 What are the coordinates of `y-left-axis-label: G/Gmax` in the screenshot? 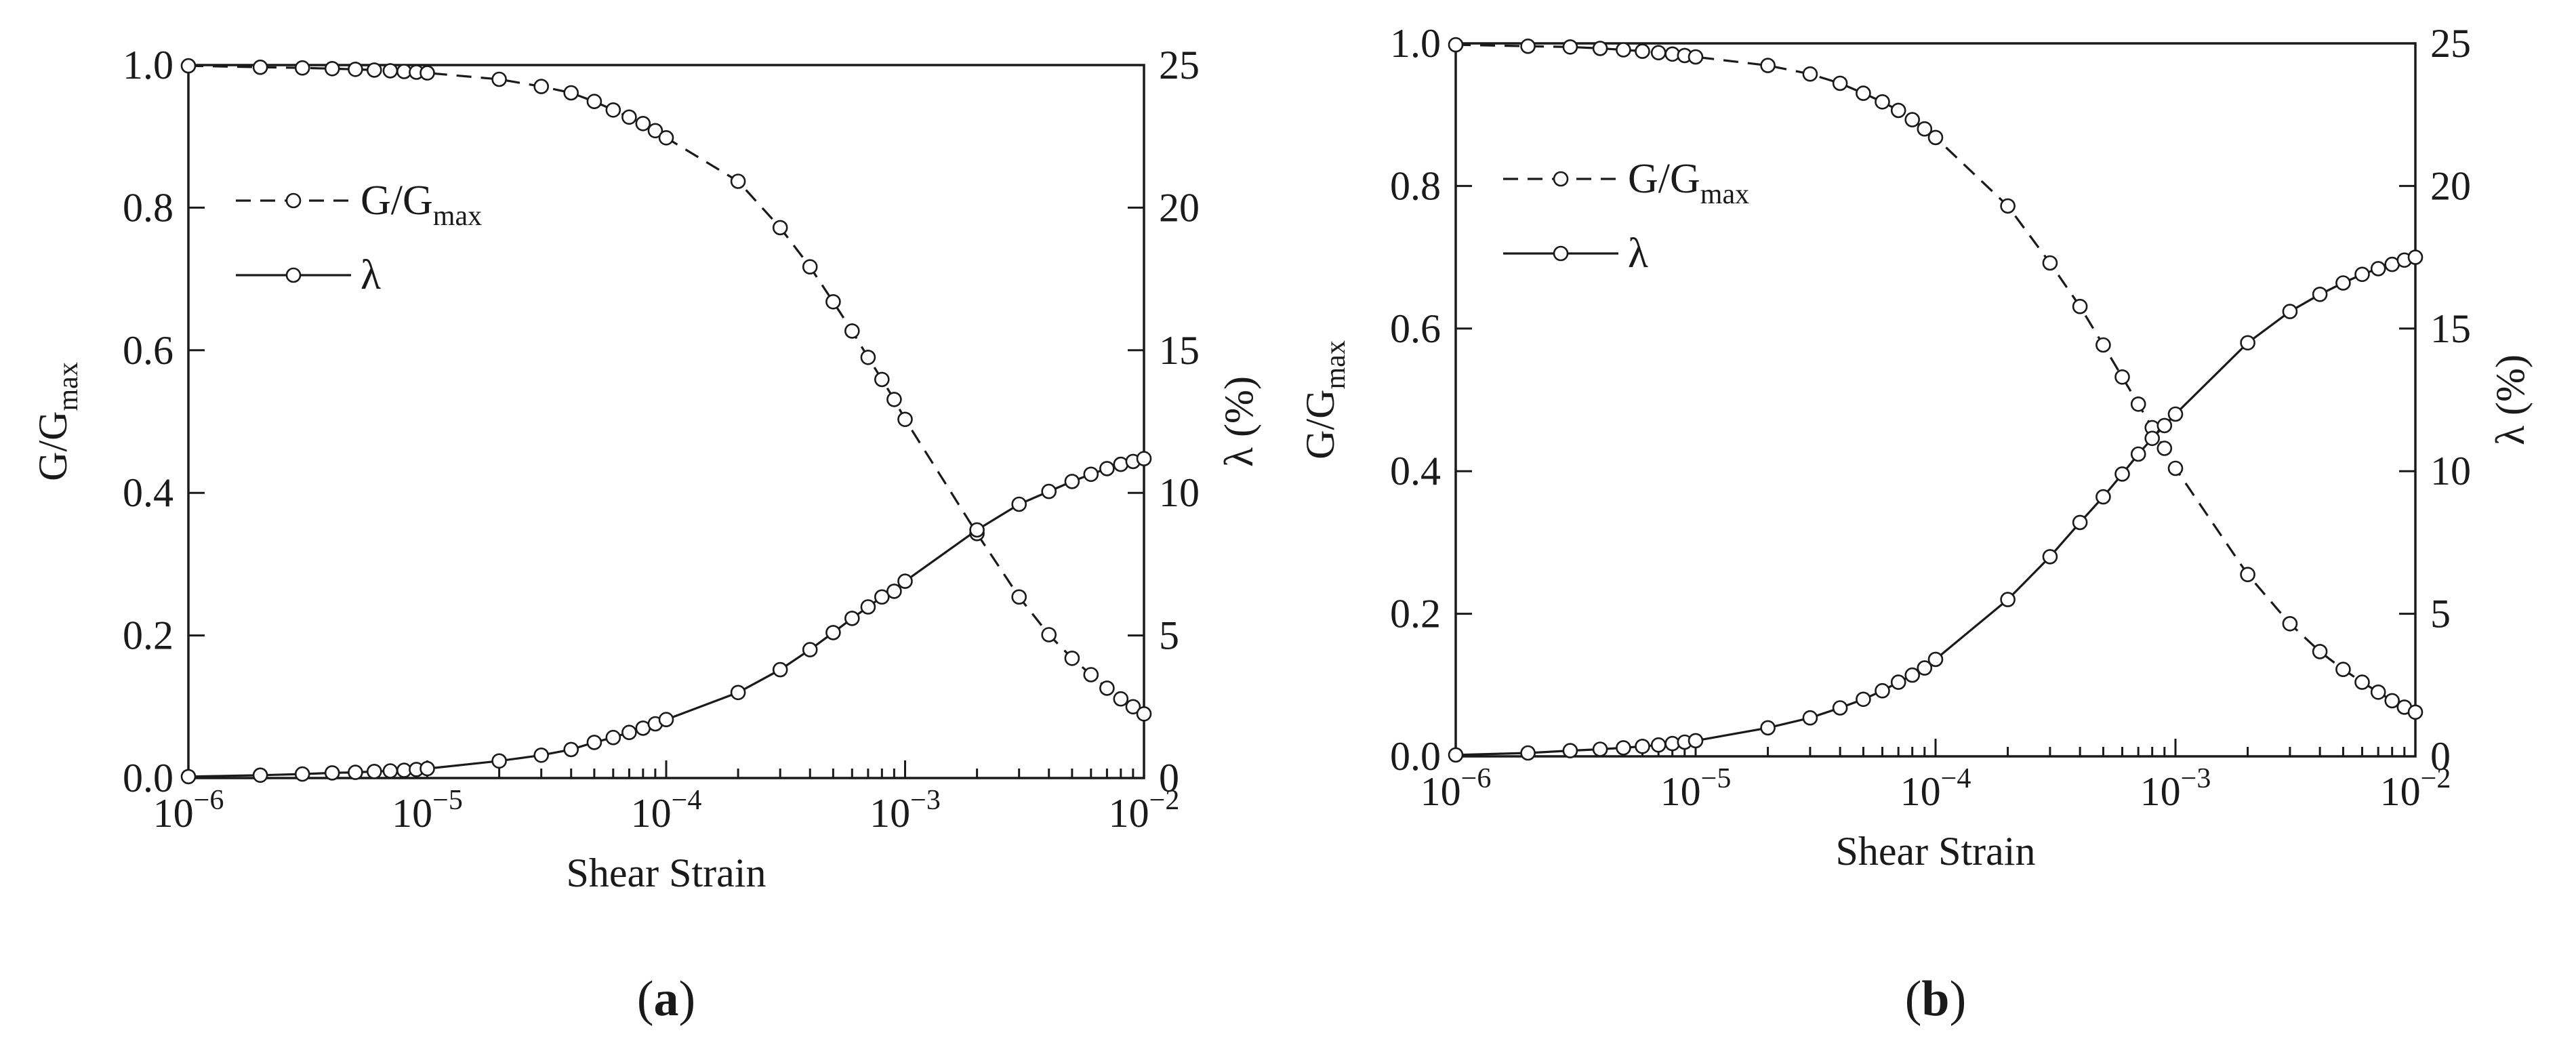 It's located at (57, 421).